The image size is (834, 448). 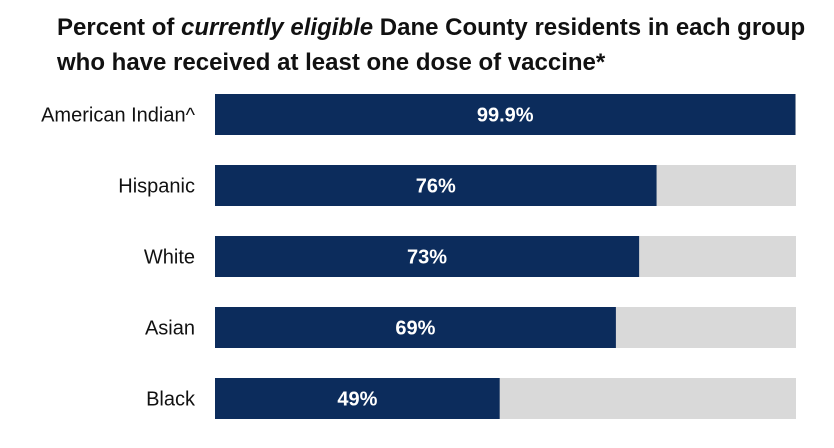 What do you see at coordinates (119, 27) in the screenshot?
I see `chart-title-prefix: Percent of` at bounding box center [119, 27].